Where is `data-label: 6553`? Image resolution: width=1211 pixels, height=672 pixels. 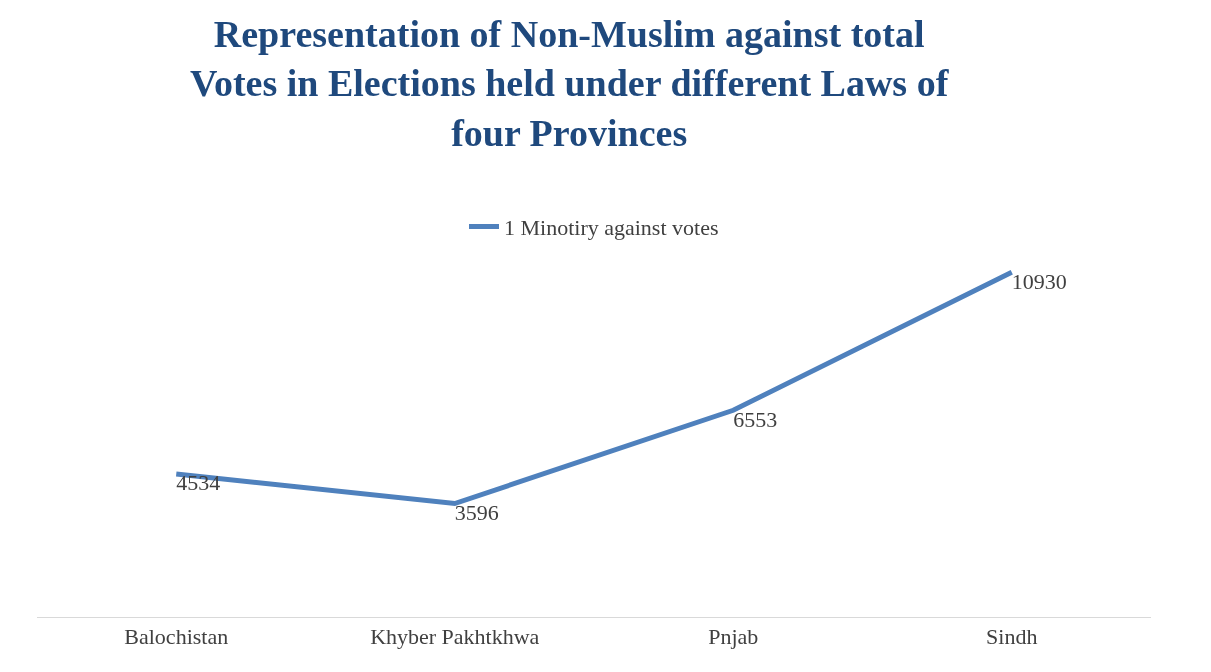 data-label: 6553 is located at coordinates (755, 419).